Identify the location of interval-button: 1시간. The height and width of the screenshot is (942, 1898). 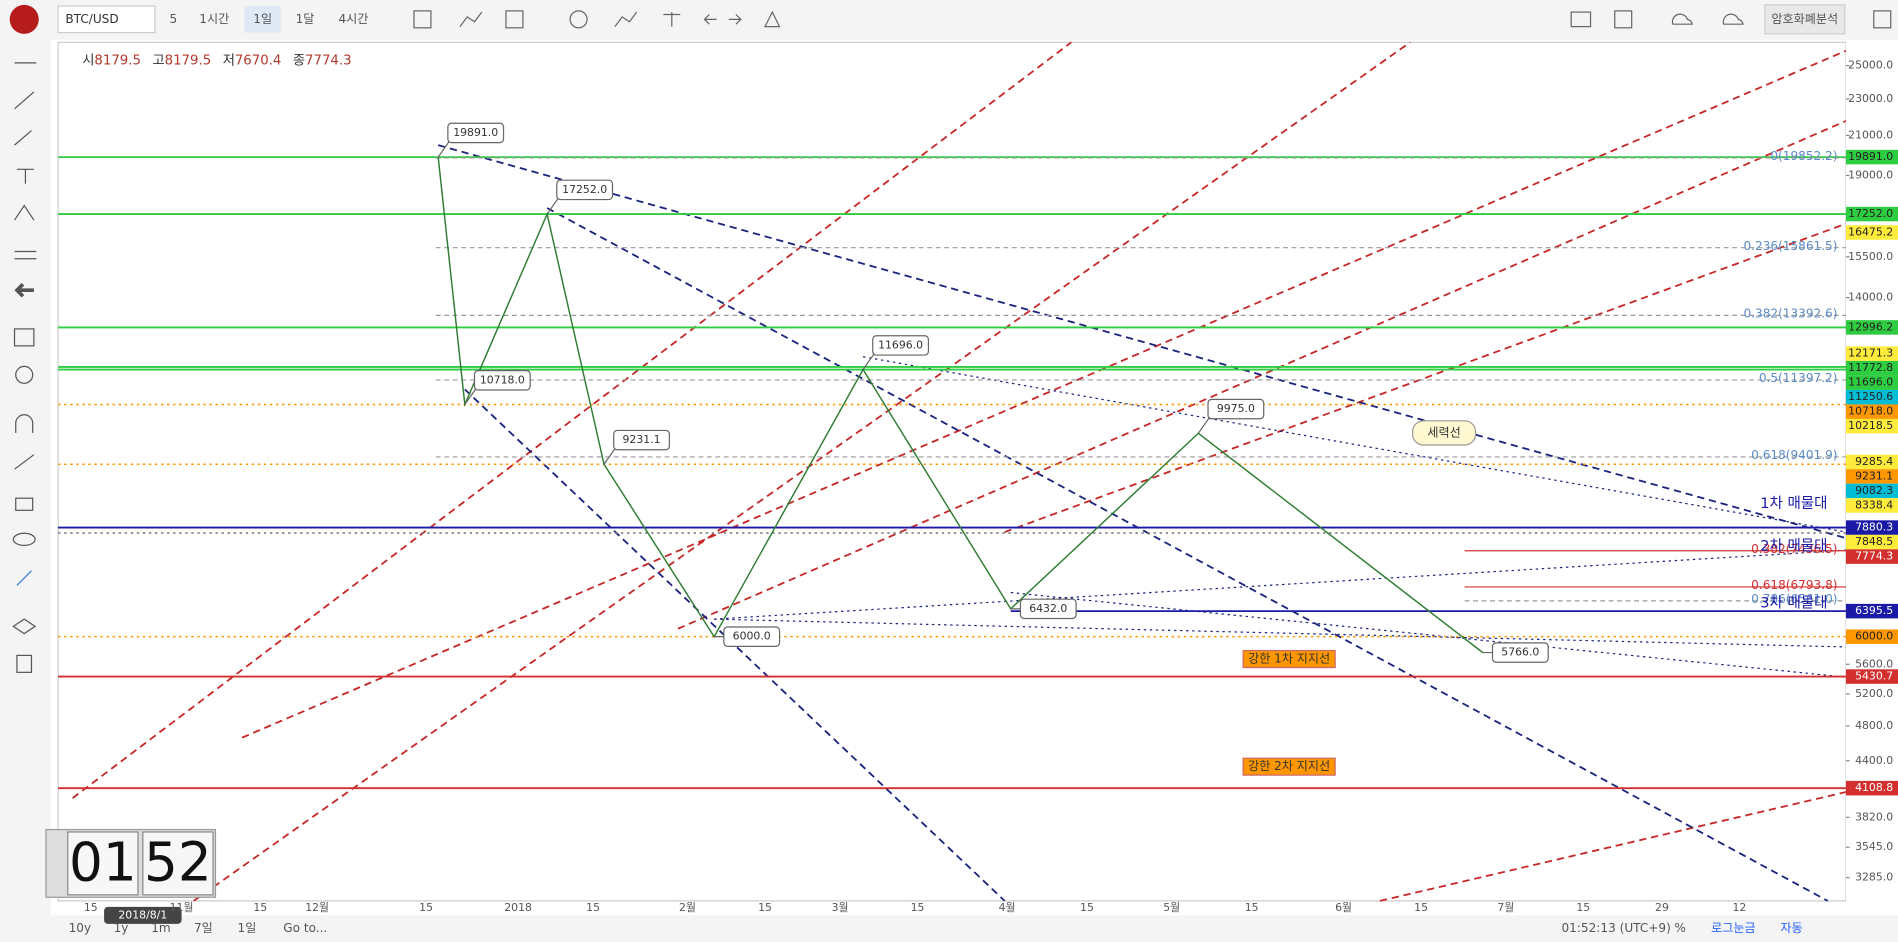
(214, 19).